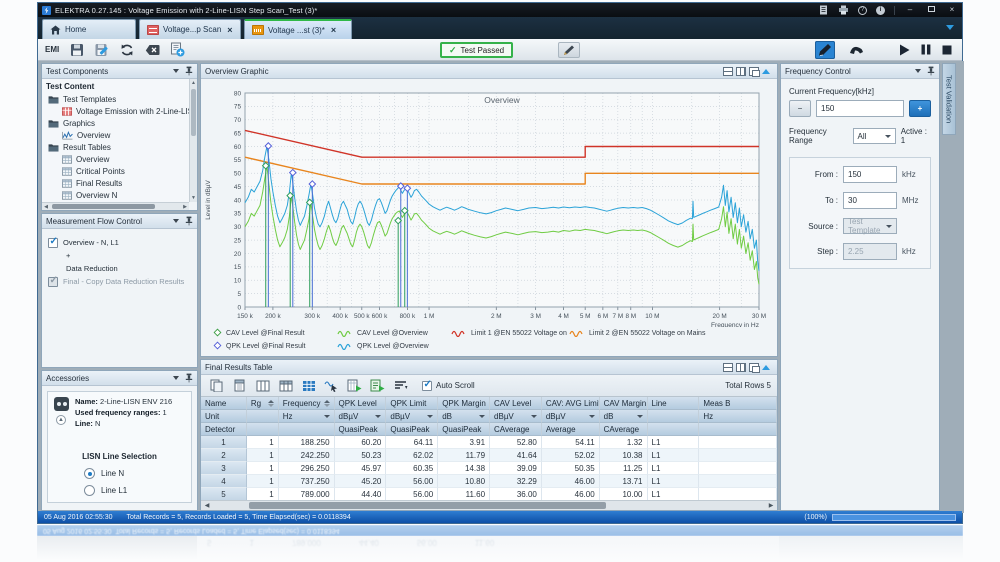 Image resolution: width=1000 pixels, height=562 pixels. I want to click on help-icon: ?, so click(862, 10).